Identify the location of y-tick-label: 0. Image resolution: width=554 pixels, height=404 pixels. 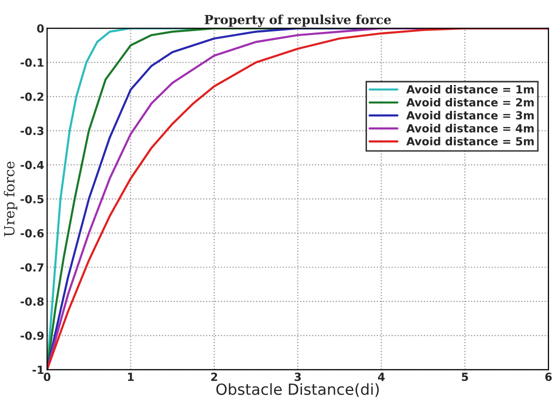
(40, 28).